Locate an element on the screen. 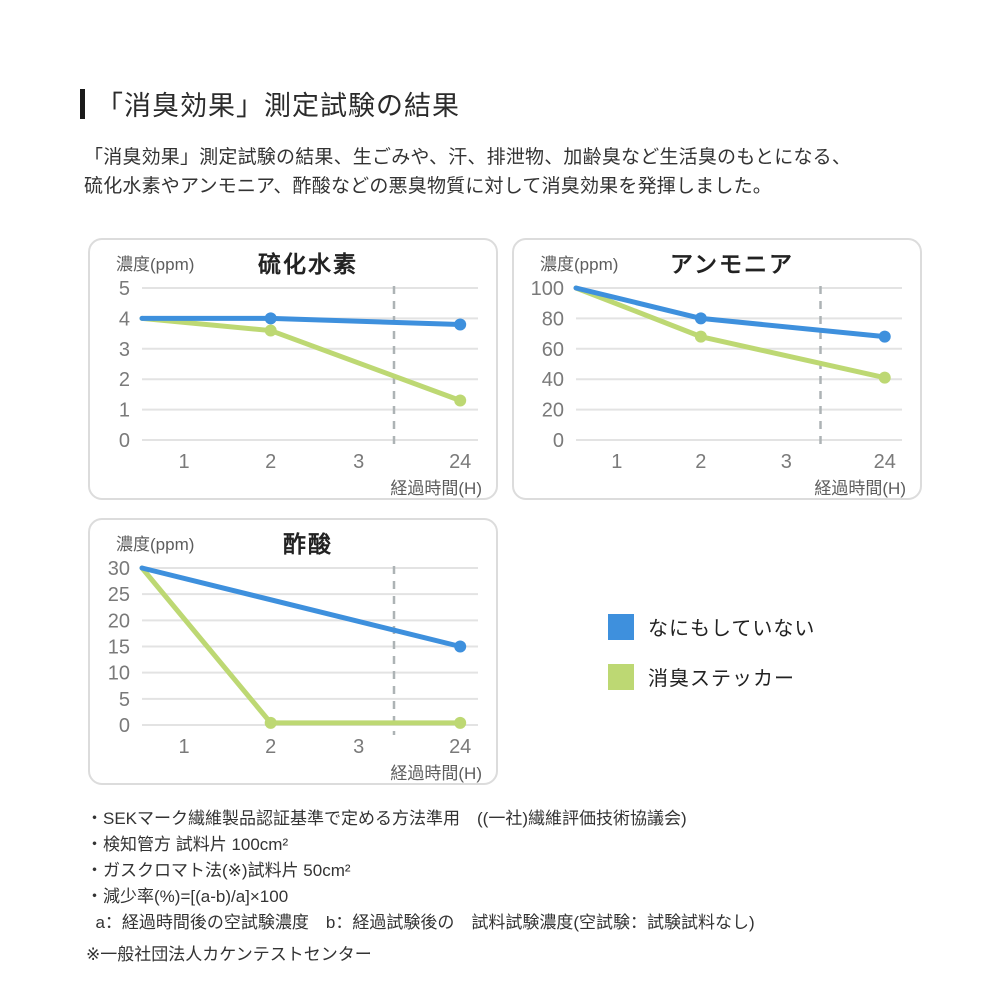 The width and height of the screenshot is (1000, 1000). svg-text: 60 is located at coordinates (553, 350).